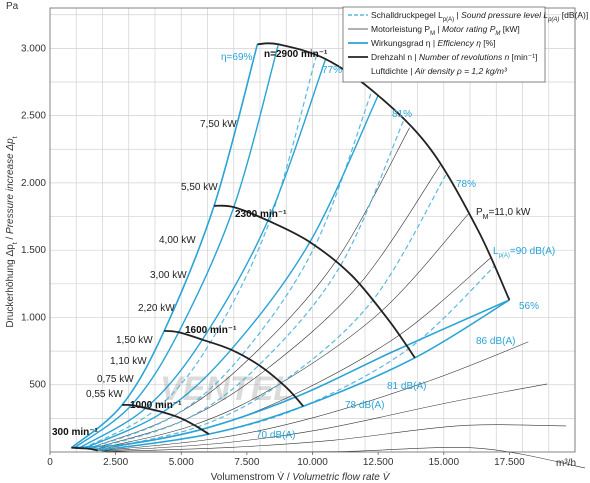 The image size is (590, 483). What do you see at coordinates (433, 43) in the screenshot?
I see `legend-label: Wirkungsgrad η | Efficiency η [%]` at bounding box center [433, 43].